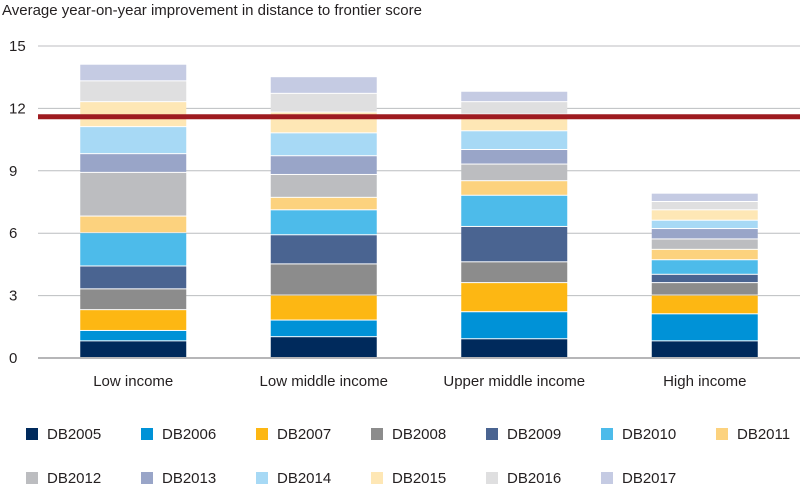 This screenshot has width=800, height=488. What do you see at coordinates (764, 434) in the screenshot?
I see `legend-label: DB2011` at bounding box center [764, 434].